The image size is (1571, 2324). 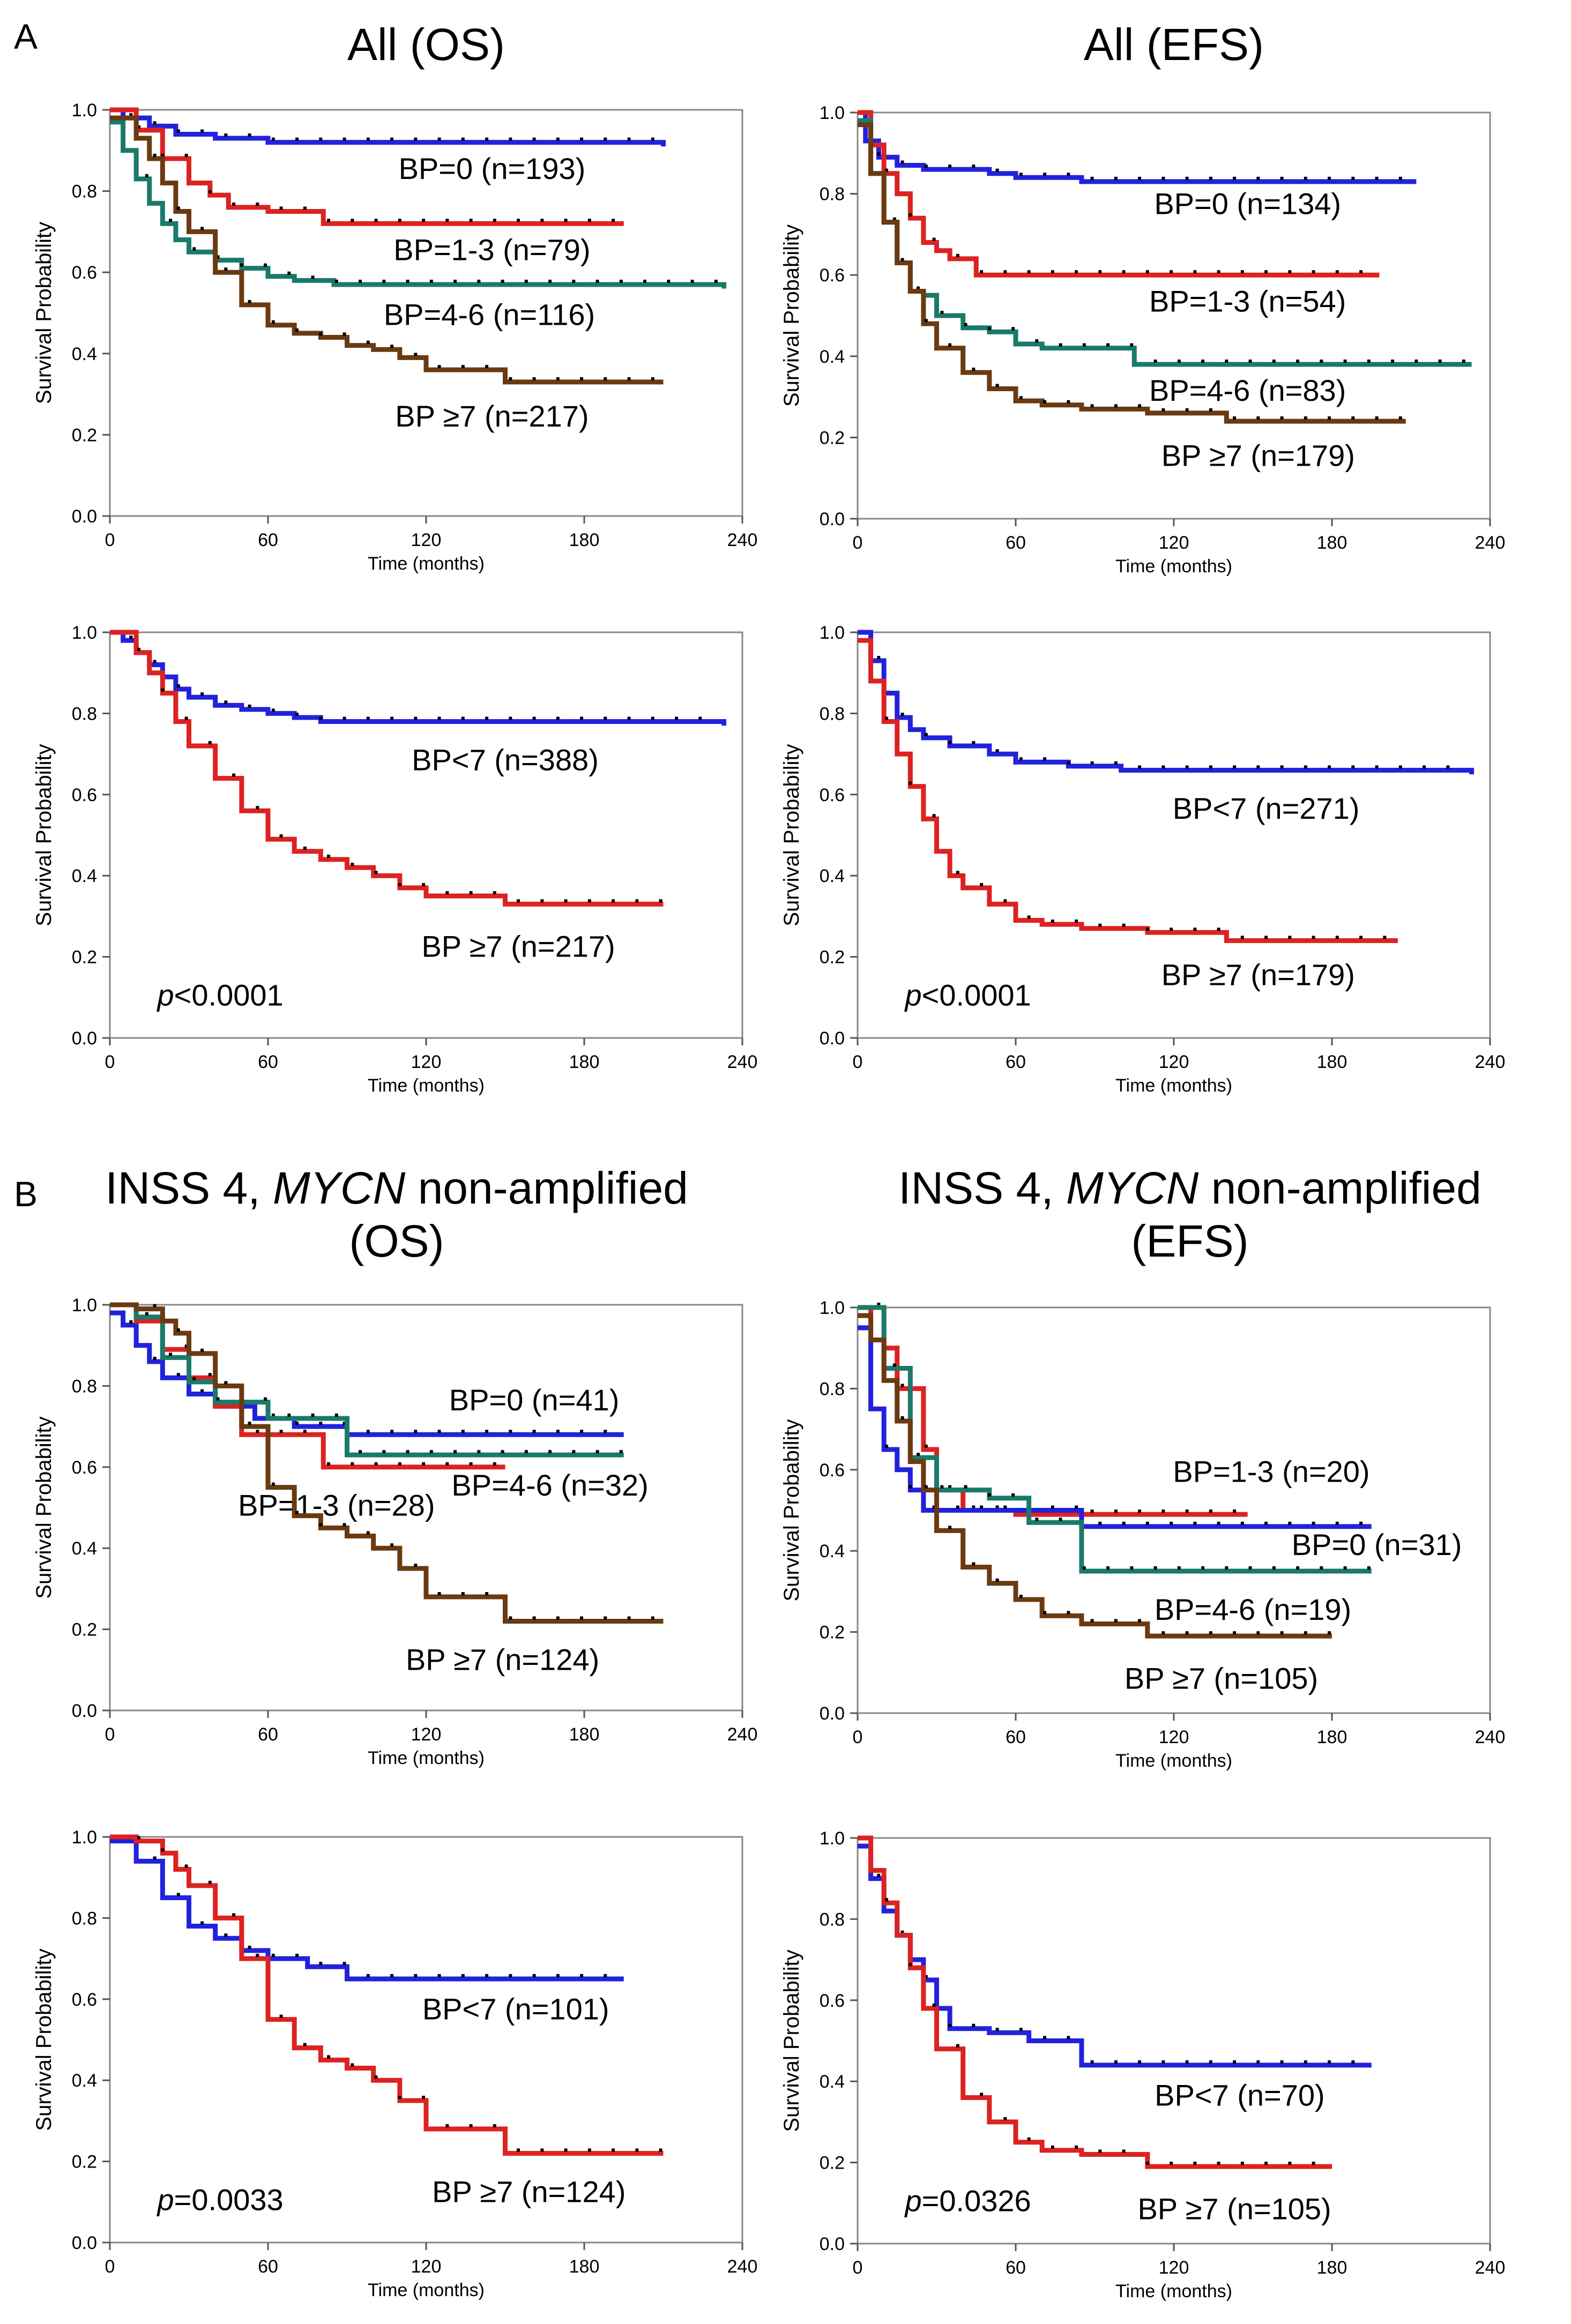 What do you see at coordinates (26, 1194) in the screenshot?
I see `panel-label-b: B` at bounding box center [26, 1194].